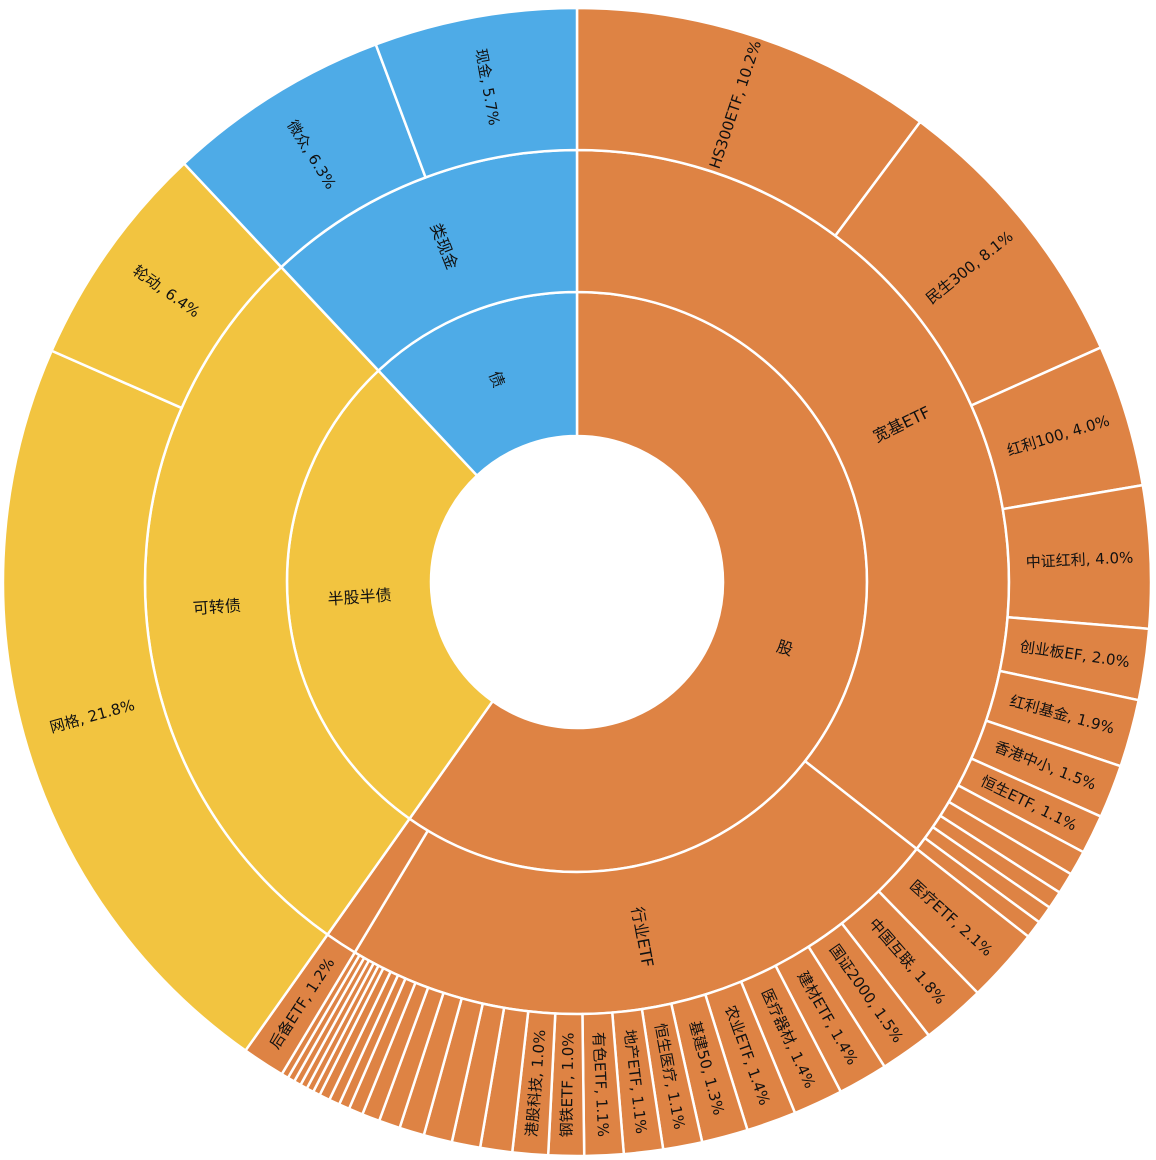 Image resolution: width=1156 pixels, height=1160 pixels. What do you see at coordinates (359, 596) in the screenshot?
I see `ring-1-slice-label: 半股半债` at bounding box center [359, 596].